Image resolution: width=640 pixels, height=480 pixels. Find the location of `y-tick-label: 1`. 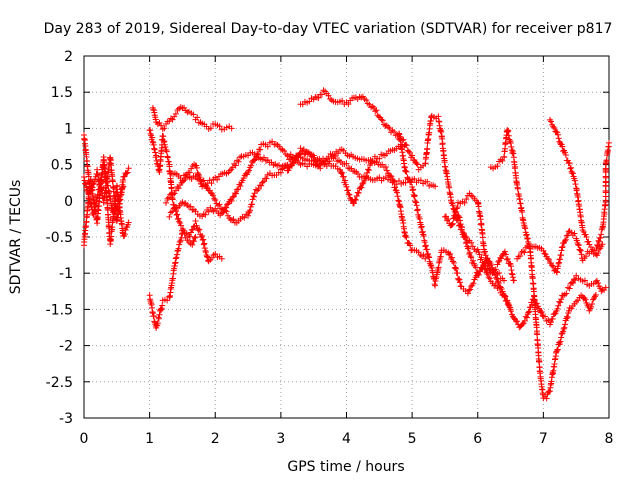

y-tick-label: 1 is located at coordinates (68, 129).